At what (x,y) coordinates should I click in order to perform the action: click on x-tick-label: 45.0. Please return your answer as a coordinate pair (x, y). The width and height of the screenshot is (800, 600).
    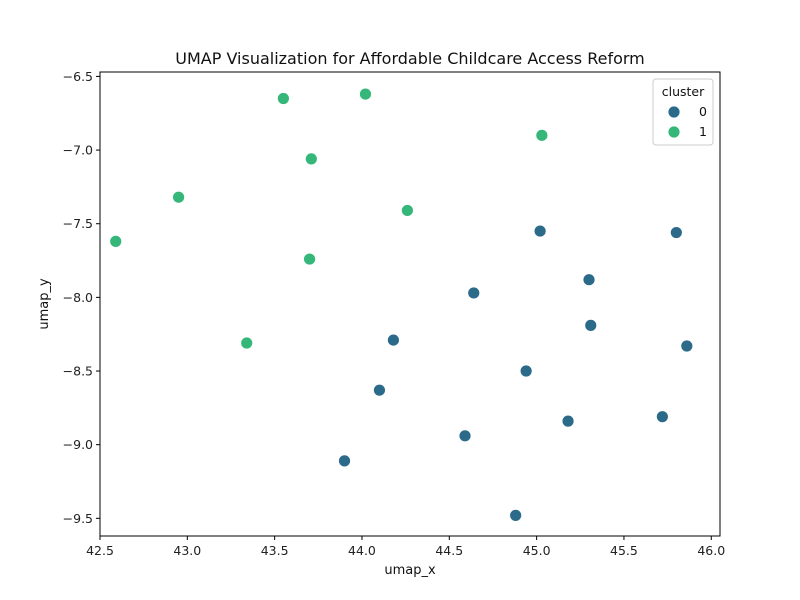
    Looking at the image, I should click on (537, 550).